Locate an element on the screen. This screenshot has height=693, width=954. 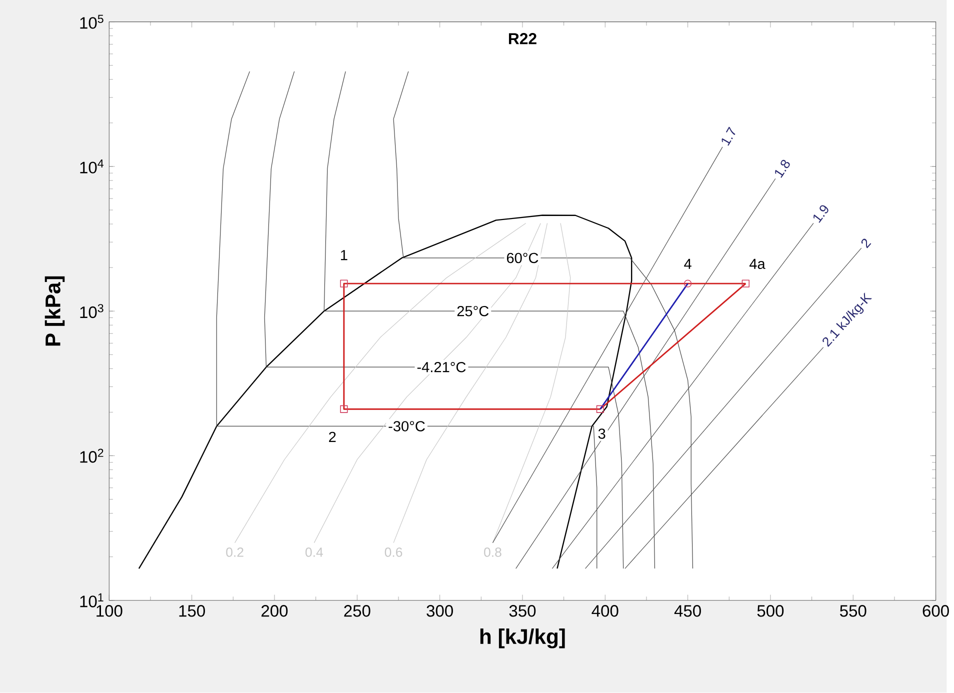
x-axis-title: h [kJ/kg] is located at coordinates (522, 638).